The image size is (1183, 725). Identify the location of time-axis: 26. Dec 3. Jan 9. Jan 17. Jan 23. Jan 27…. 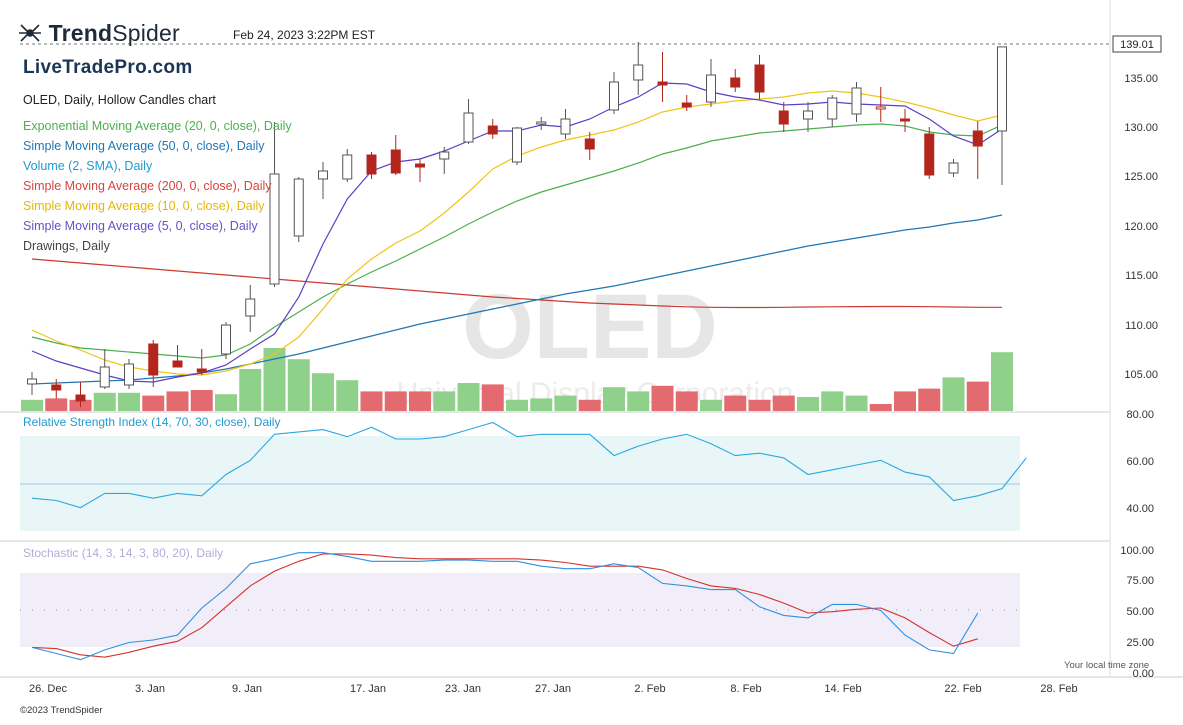
(553, 689).